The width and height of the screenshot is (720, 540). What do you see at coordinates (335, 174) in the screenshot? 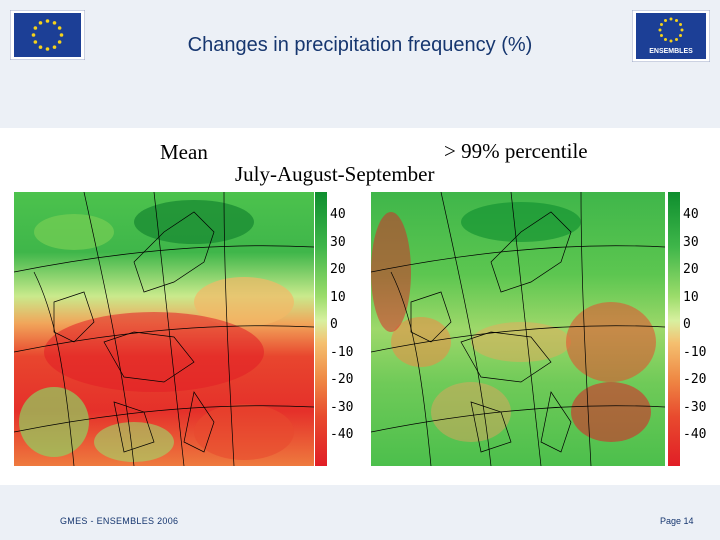
I see `season-label: July-August-September` at bounding box center [335, 174].